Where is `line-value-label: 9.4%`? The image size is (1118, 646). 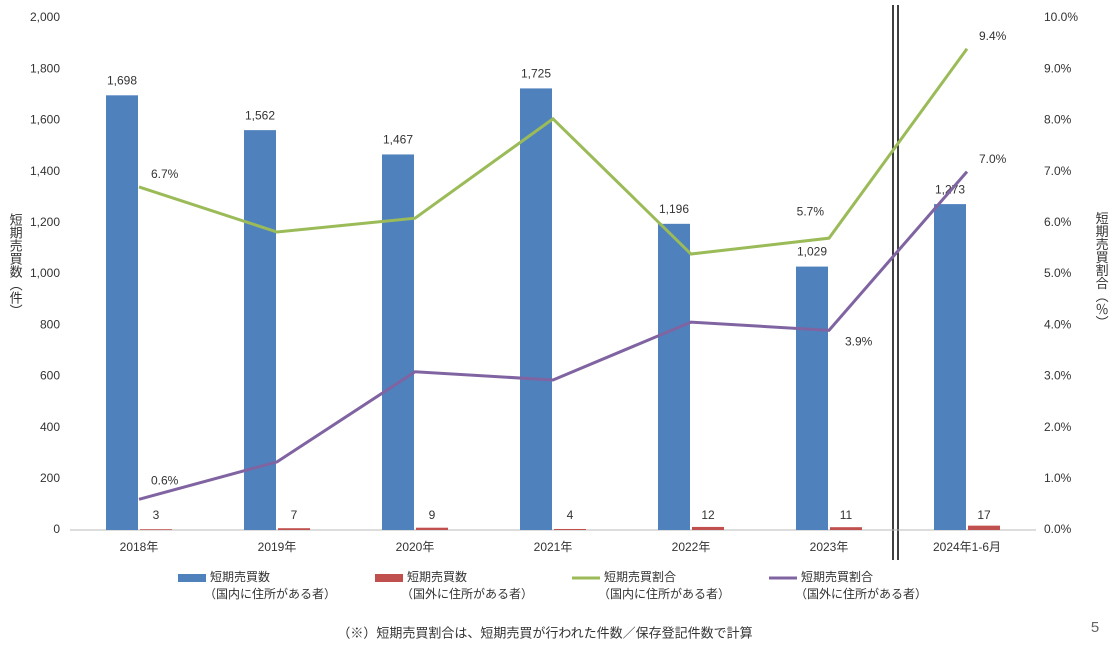 line-value-label: 9.4% is located at coordinates (993, 36).